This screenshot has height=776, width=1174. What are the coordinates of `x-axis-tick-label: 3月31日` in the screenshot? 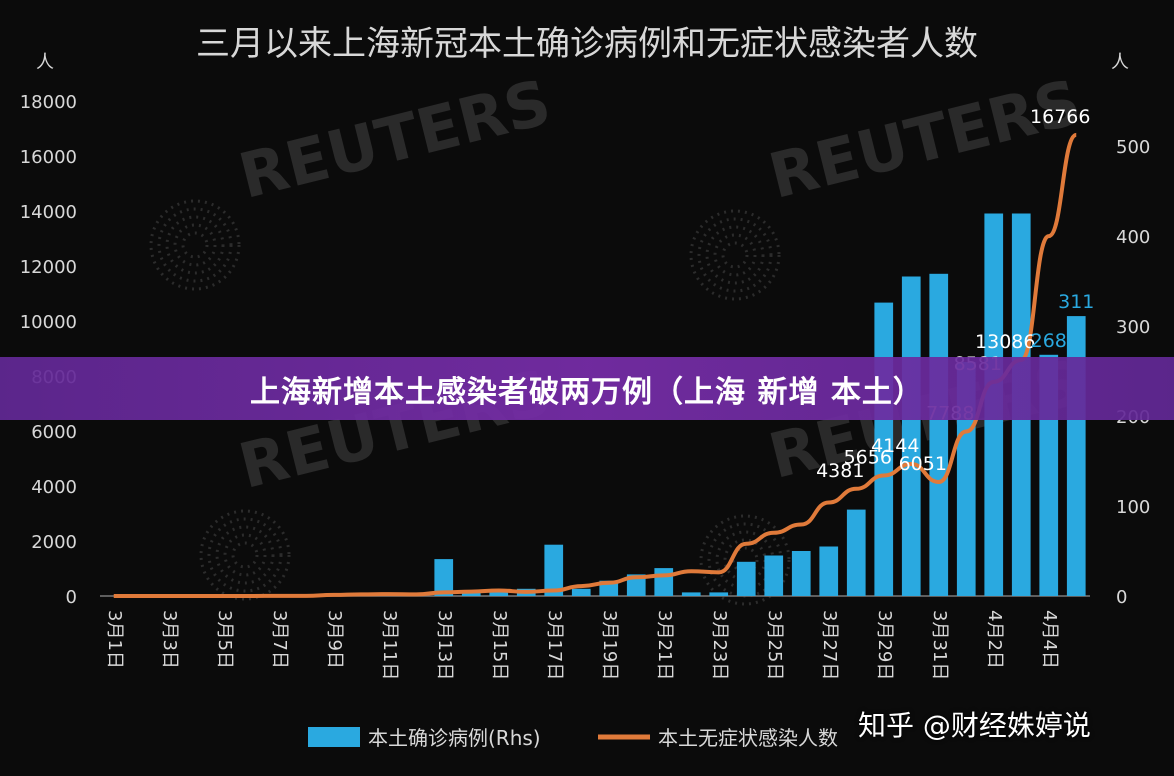 It's located at (939, 645).